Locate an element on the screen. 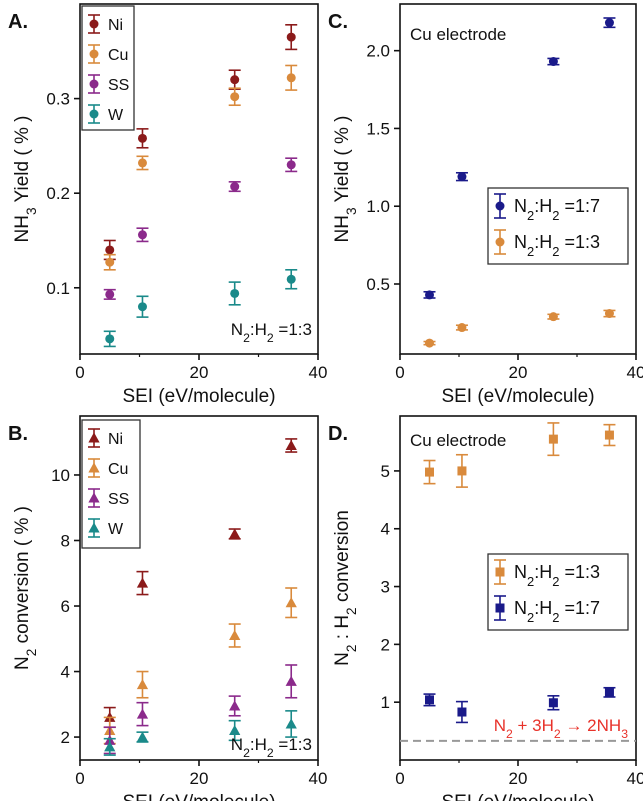  legend-label: W is located at coordinates (116, 529).